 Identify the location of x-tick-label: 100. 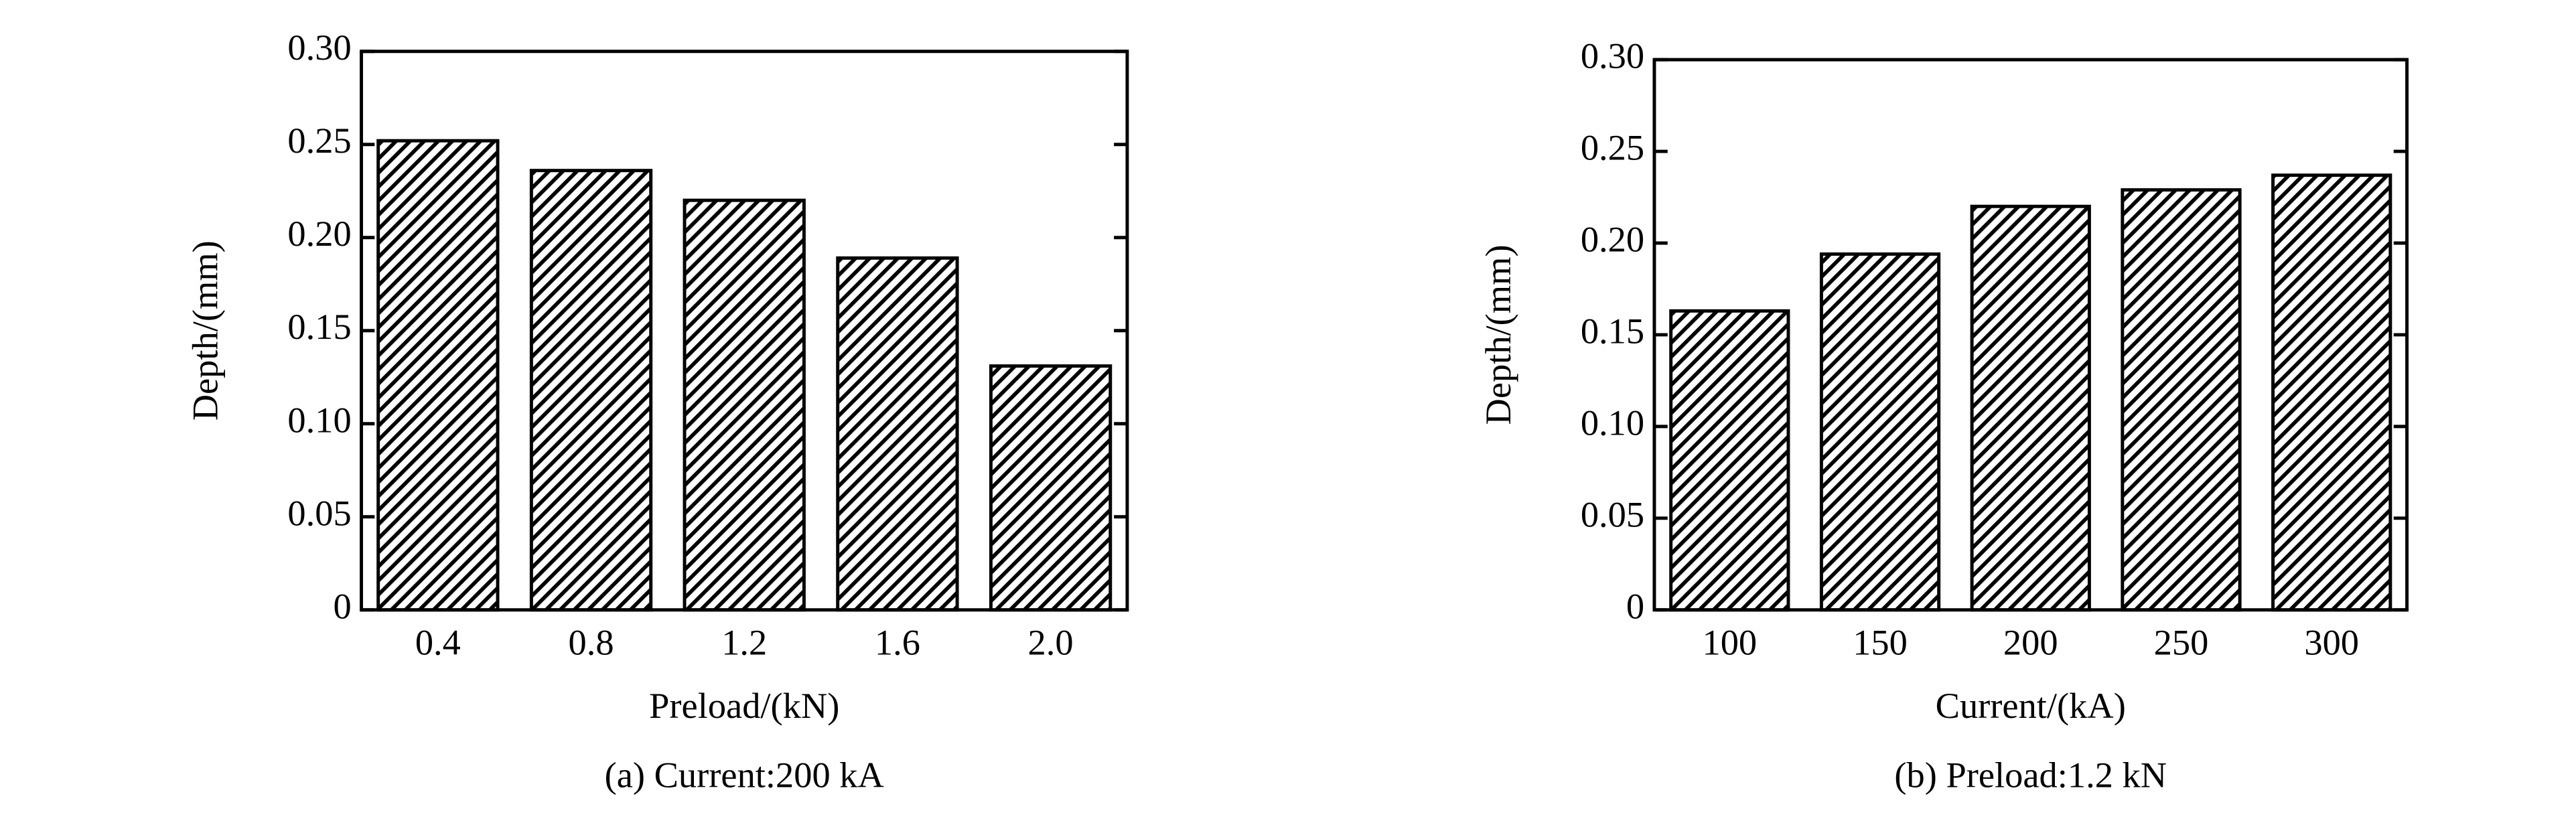
(1729, 642).